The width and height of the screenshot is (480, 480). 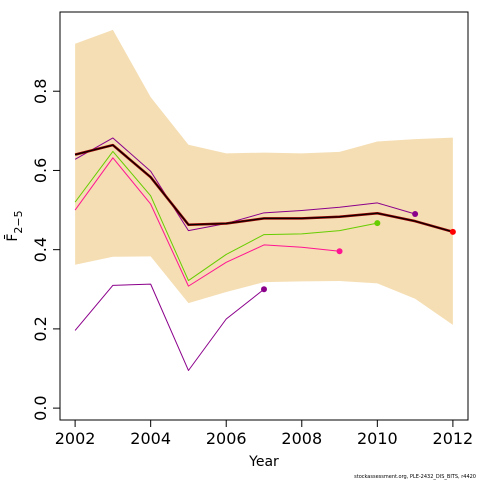 I want to click on x-tick-label: 2012, so click(x=453, y=438).